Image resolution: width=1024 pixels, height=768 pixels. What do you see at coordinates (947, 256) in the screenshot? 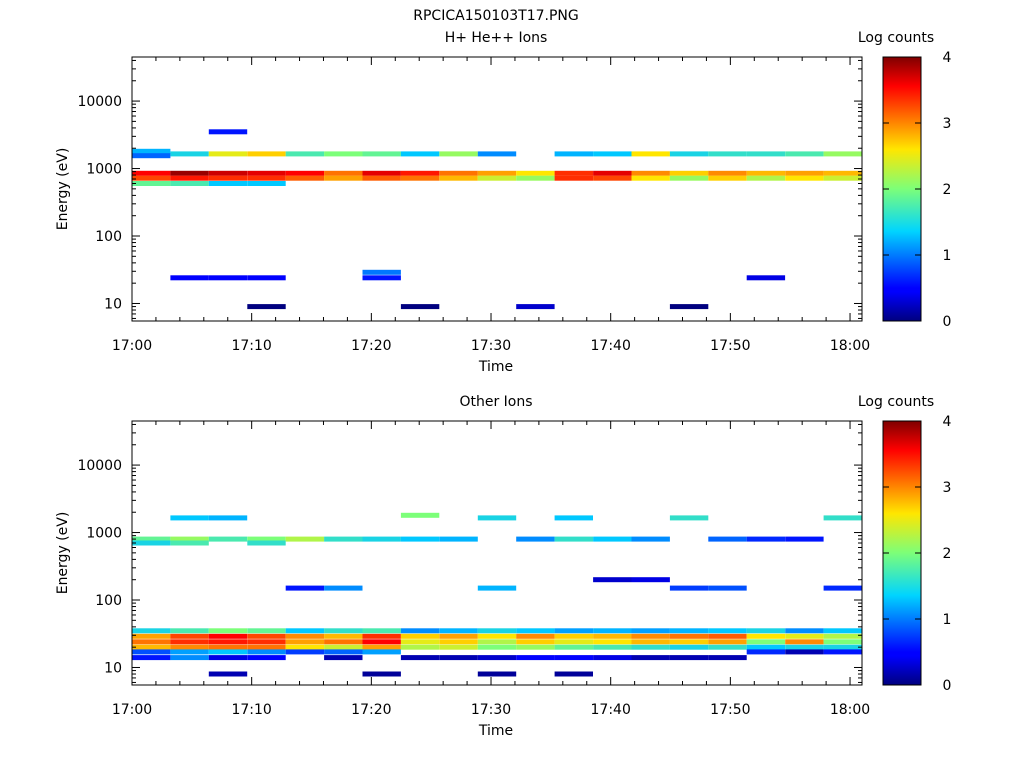
I see `colorbar-tick-label: 1` at bounding box center [947, 256].